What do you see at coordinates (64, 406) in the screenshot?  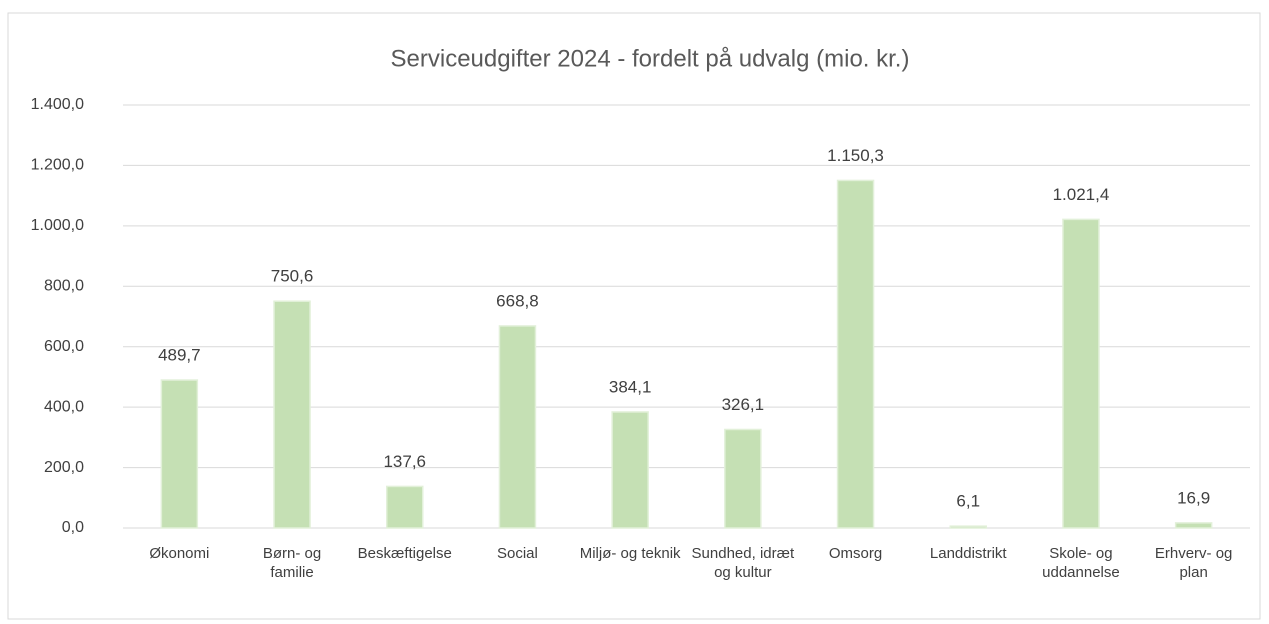 I see `y-tick-label: 400,0` at bounding box center [64, 406].